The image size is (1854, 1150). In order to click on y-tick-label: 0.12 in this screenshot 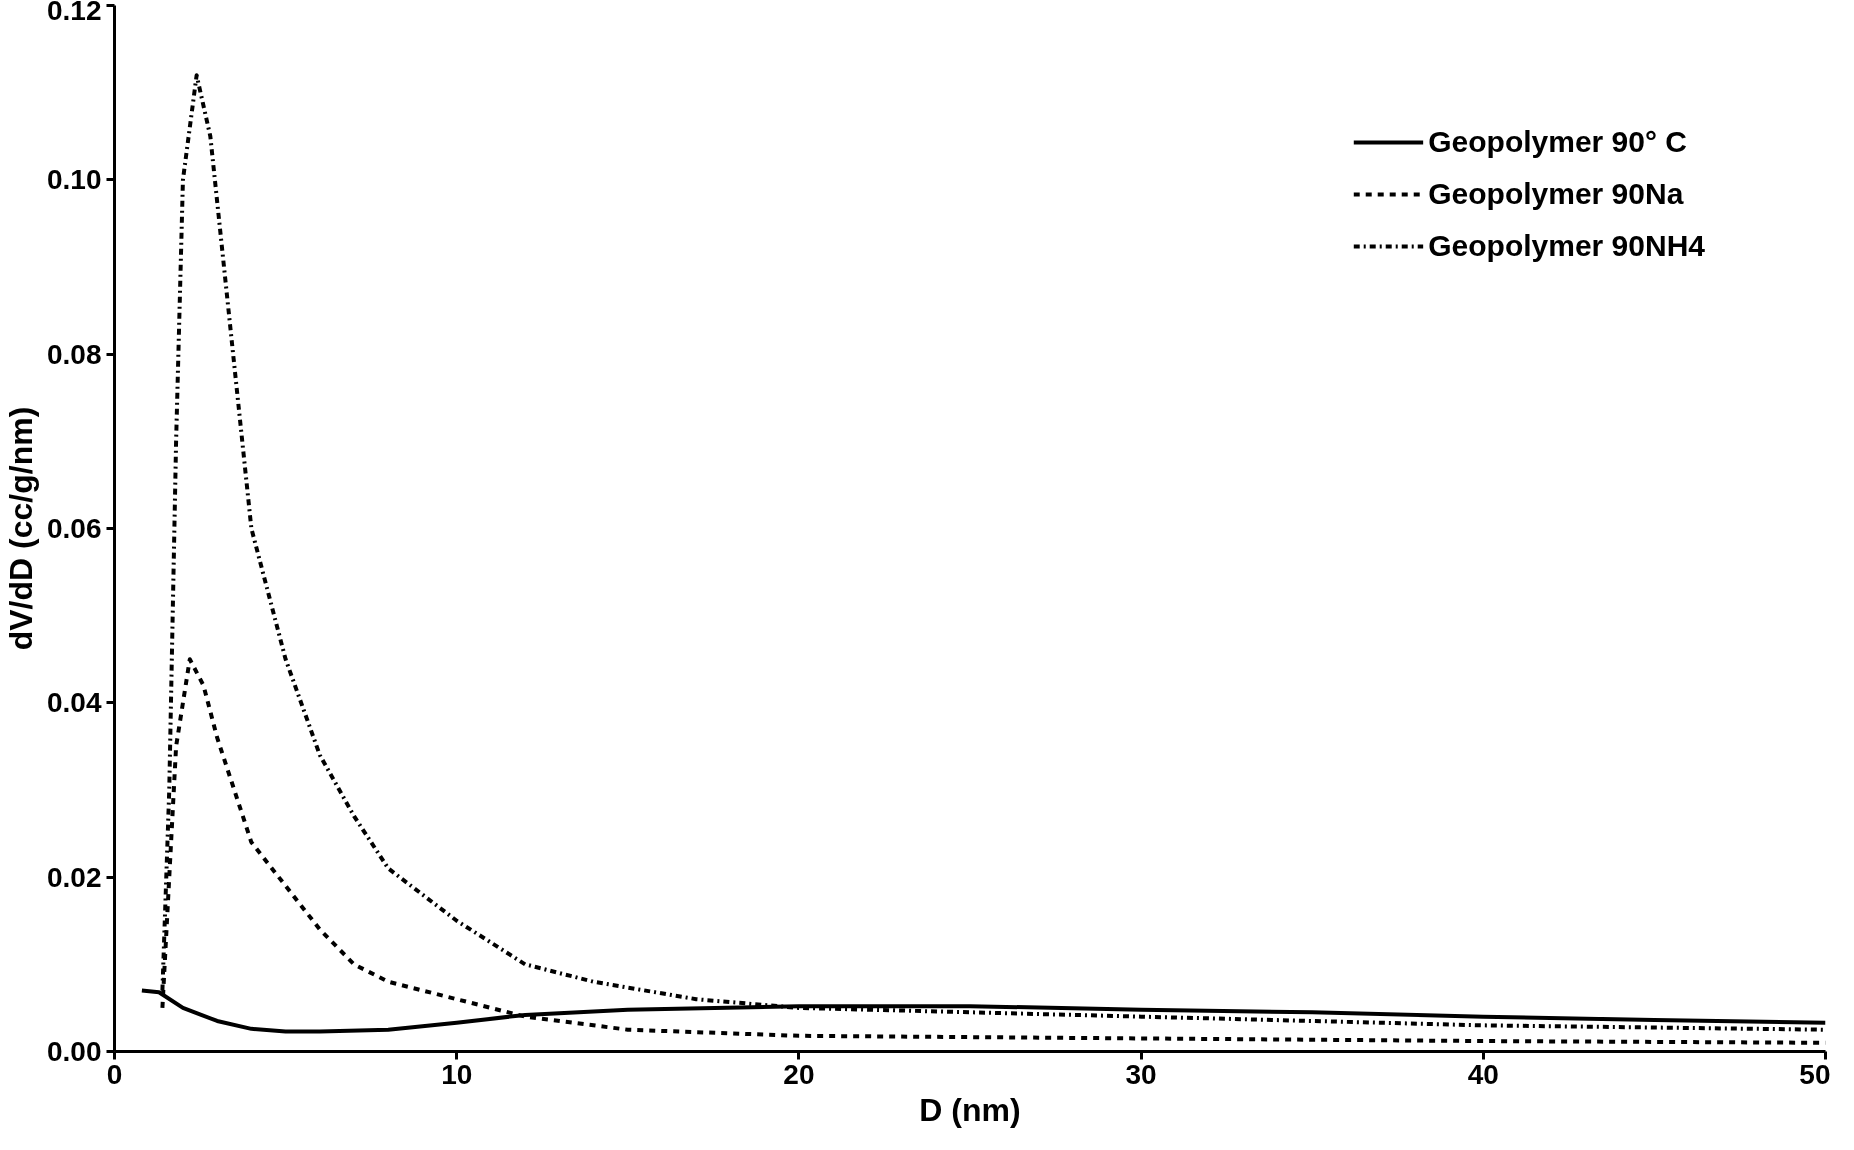, I will do `click(74, 13)`.